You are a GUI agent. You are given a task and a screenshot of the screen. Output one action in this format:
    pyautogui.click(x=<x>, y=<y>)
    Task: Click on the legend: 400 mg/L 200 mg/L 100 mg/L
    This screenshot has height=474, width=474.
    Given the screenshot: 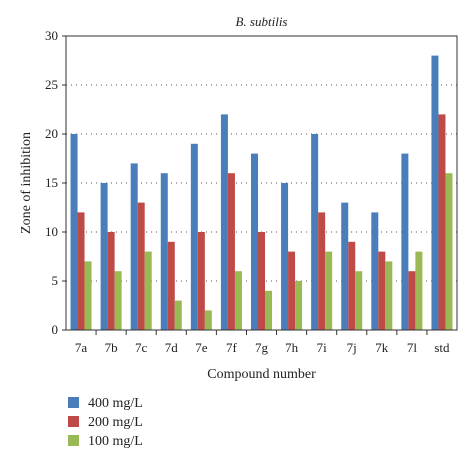 What is the action you would take?
    pyautogui.click(x=105, y=422)
    